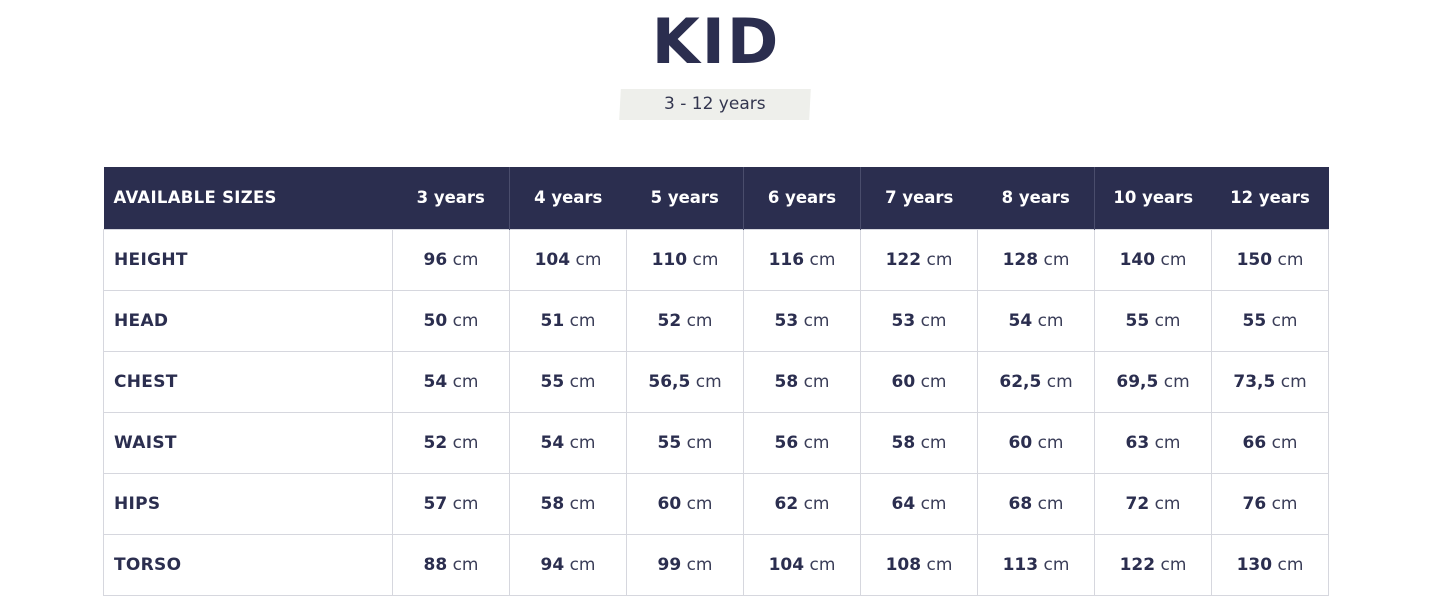  Describe the element at coordinates (802, 503) in the screenshot. I see `table-cell: 62 cm` at that location.